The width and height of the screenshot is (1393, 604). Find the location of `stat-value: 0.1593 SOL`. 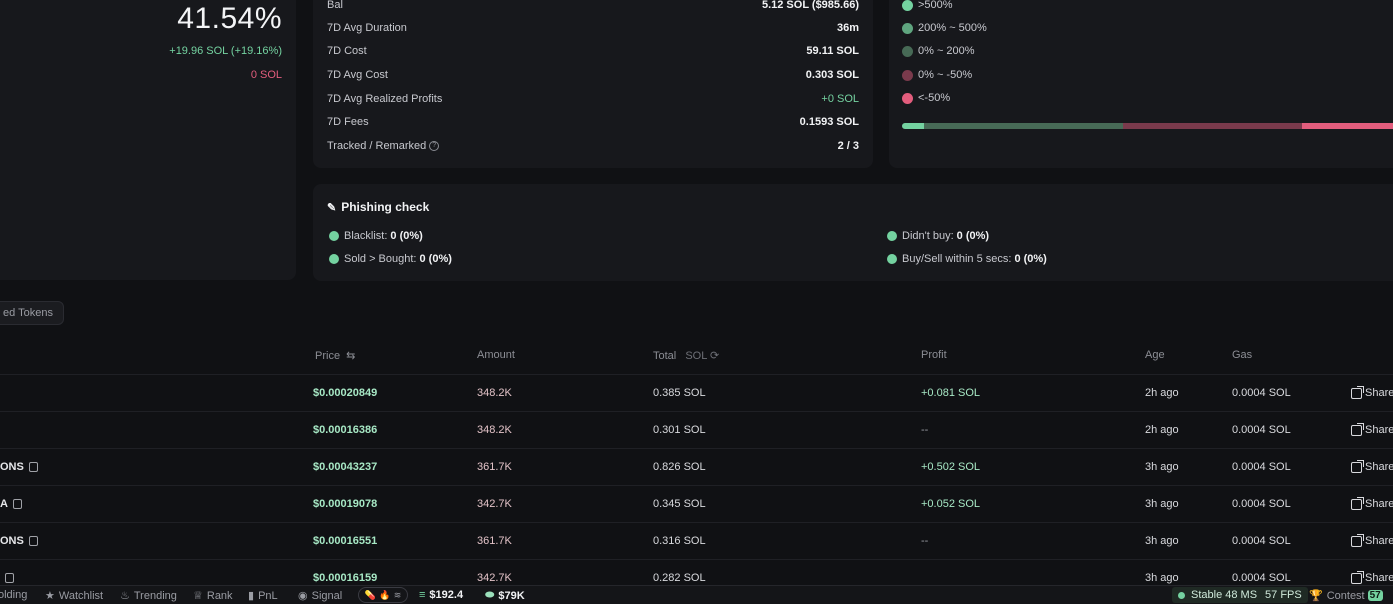

stat-value: 0.1593 SOL is located at coordinates (829, 122).